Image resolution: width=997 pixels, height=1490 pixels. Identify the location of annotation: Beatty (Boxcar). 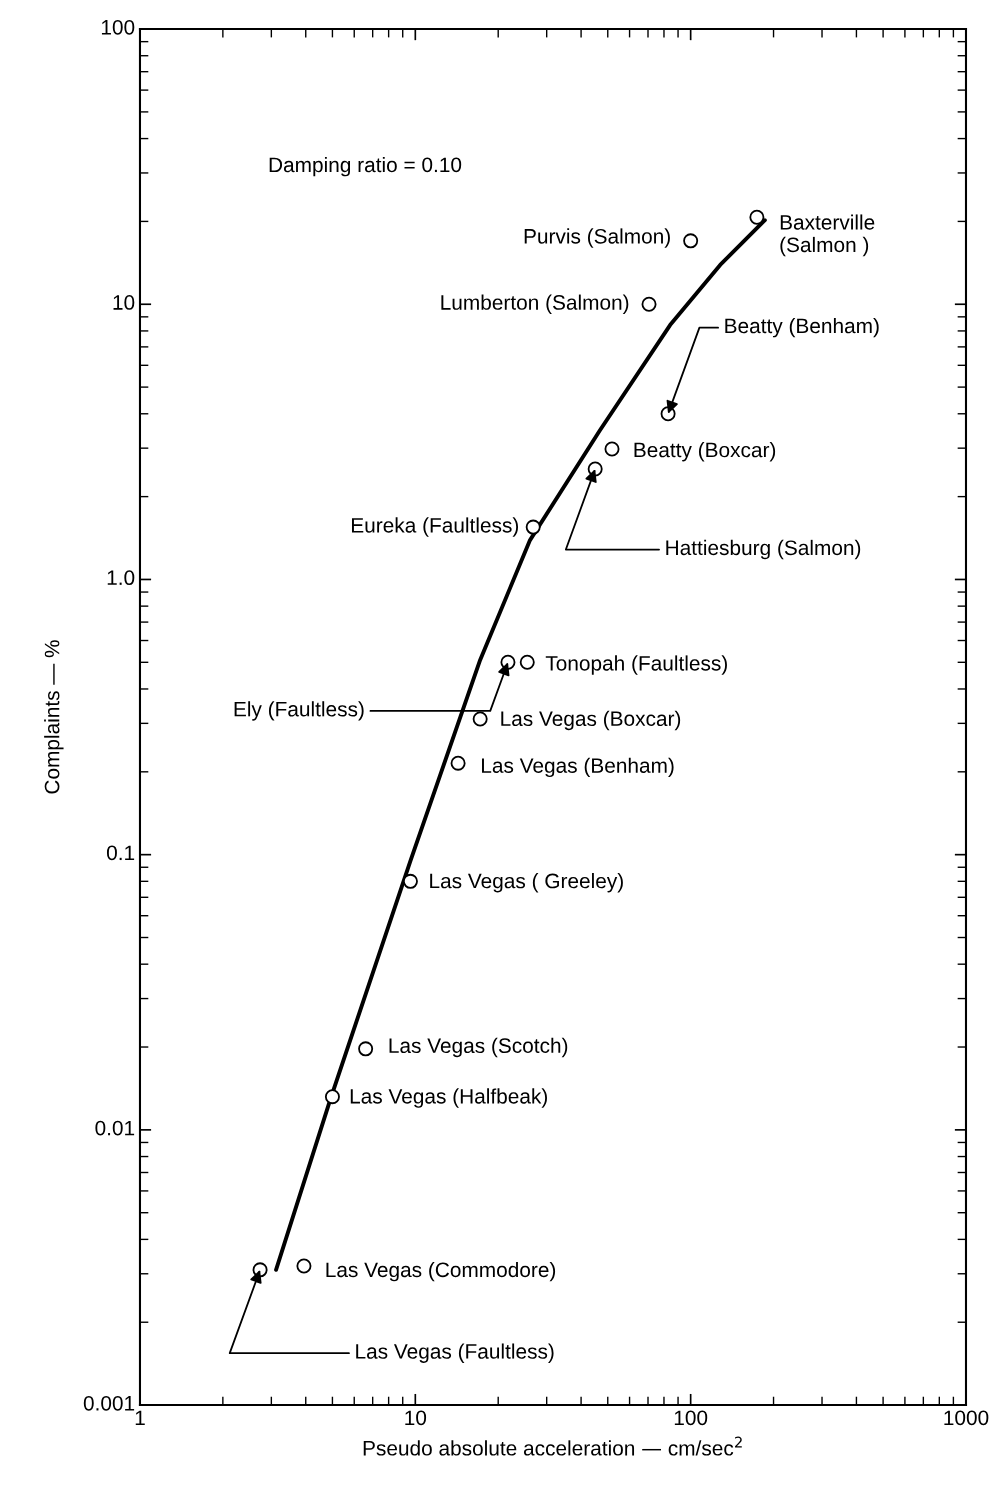
(705, 452).